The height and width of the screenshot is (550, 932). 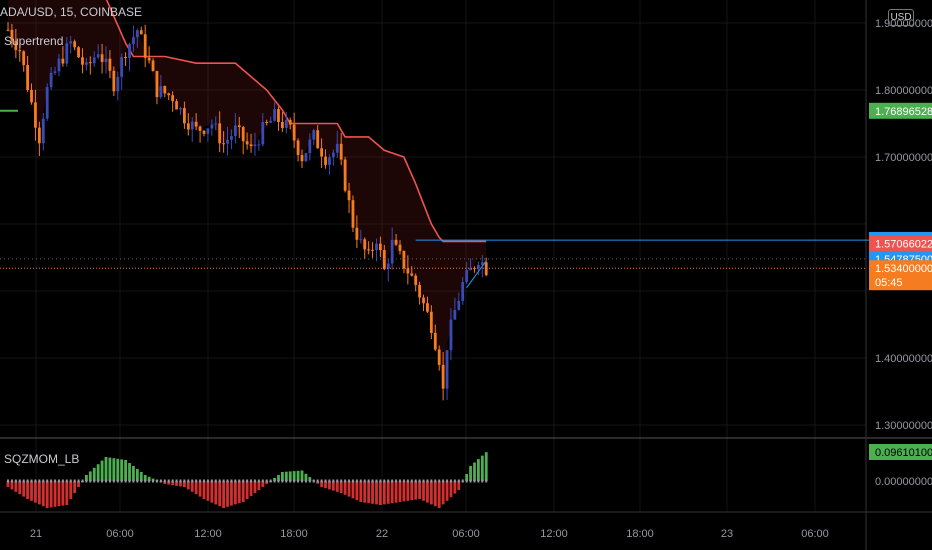 What do you see at coordinates (476, 274) in the screenshot?
I see `trend-line` at bounding box center [476, 274].